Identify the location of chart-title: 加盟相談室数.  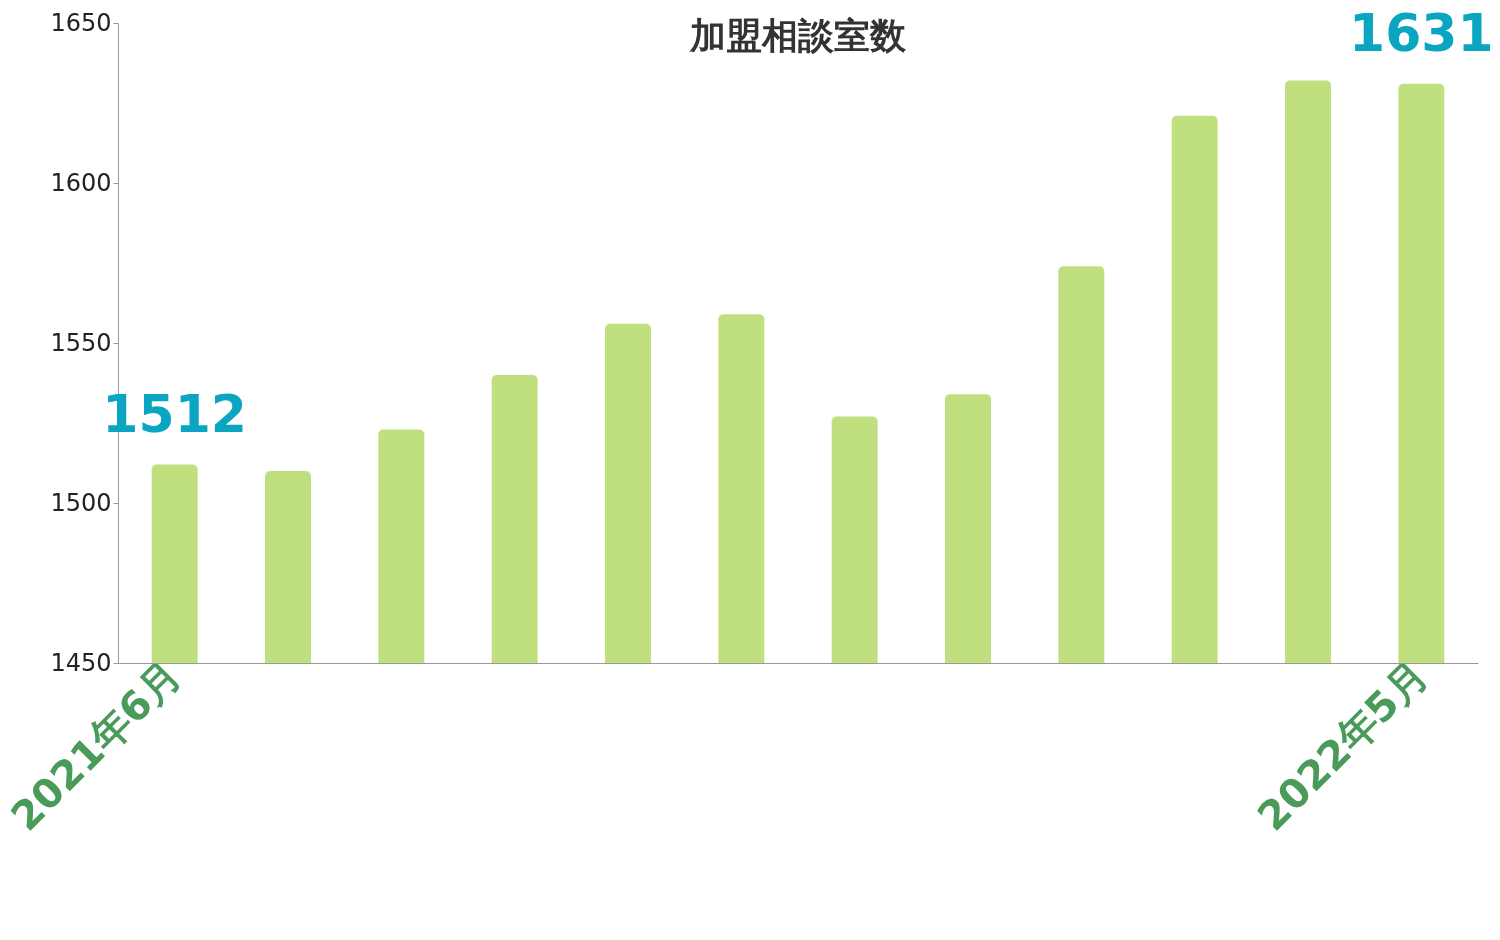
(798, 35).